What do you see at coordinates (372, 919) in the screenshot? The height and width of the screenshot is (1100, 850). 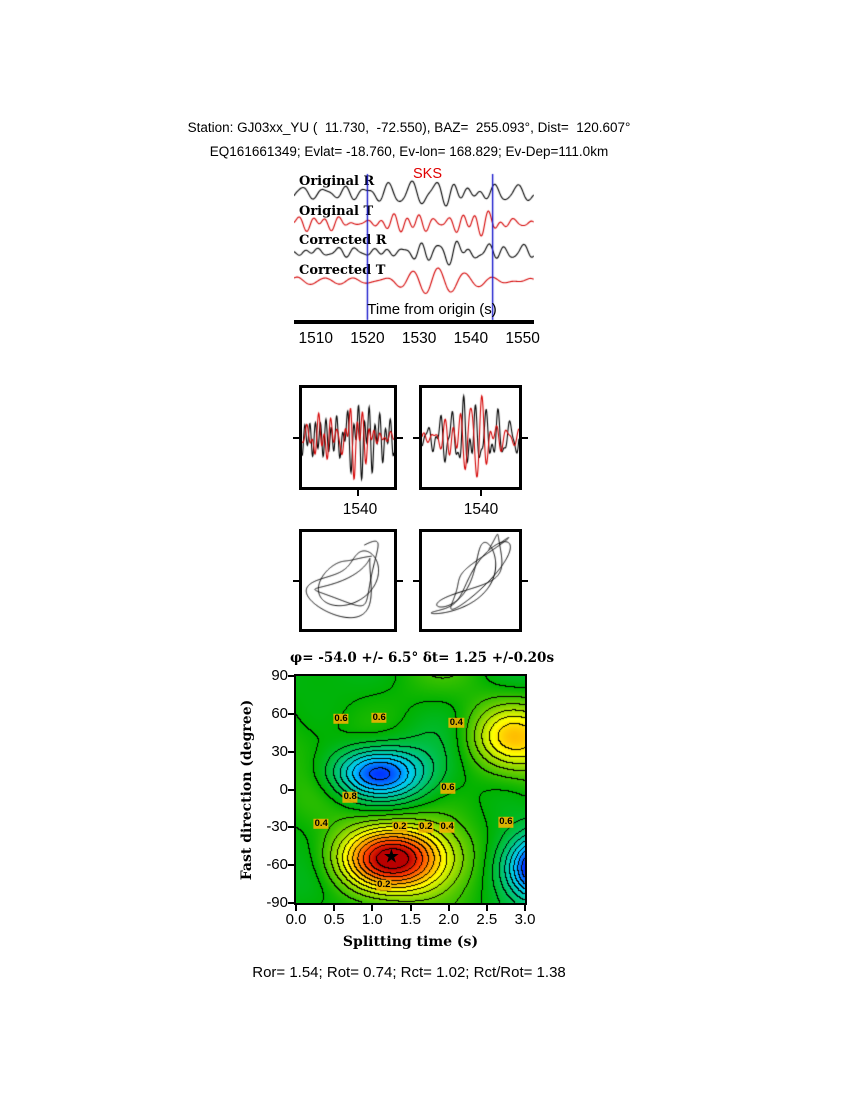 I see `x-tick-label: 1.0` at bounding box center [372, 919].